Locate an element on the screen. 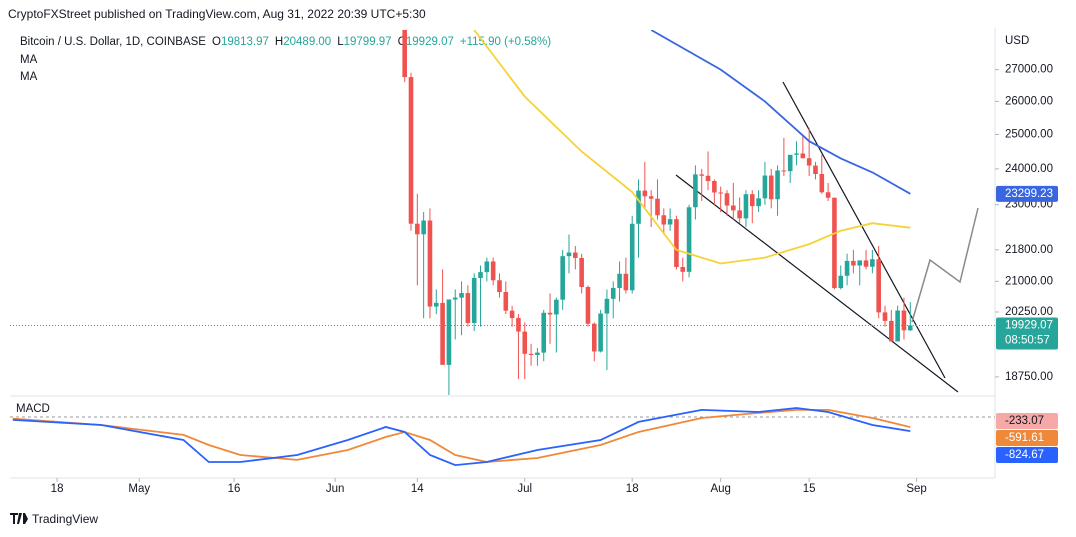 The width and height of the screenshot is (1076, 537). wedge-lower is located at coordinates (817, 283).